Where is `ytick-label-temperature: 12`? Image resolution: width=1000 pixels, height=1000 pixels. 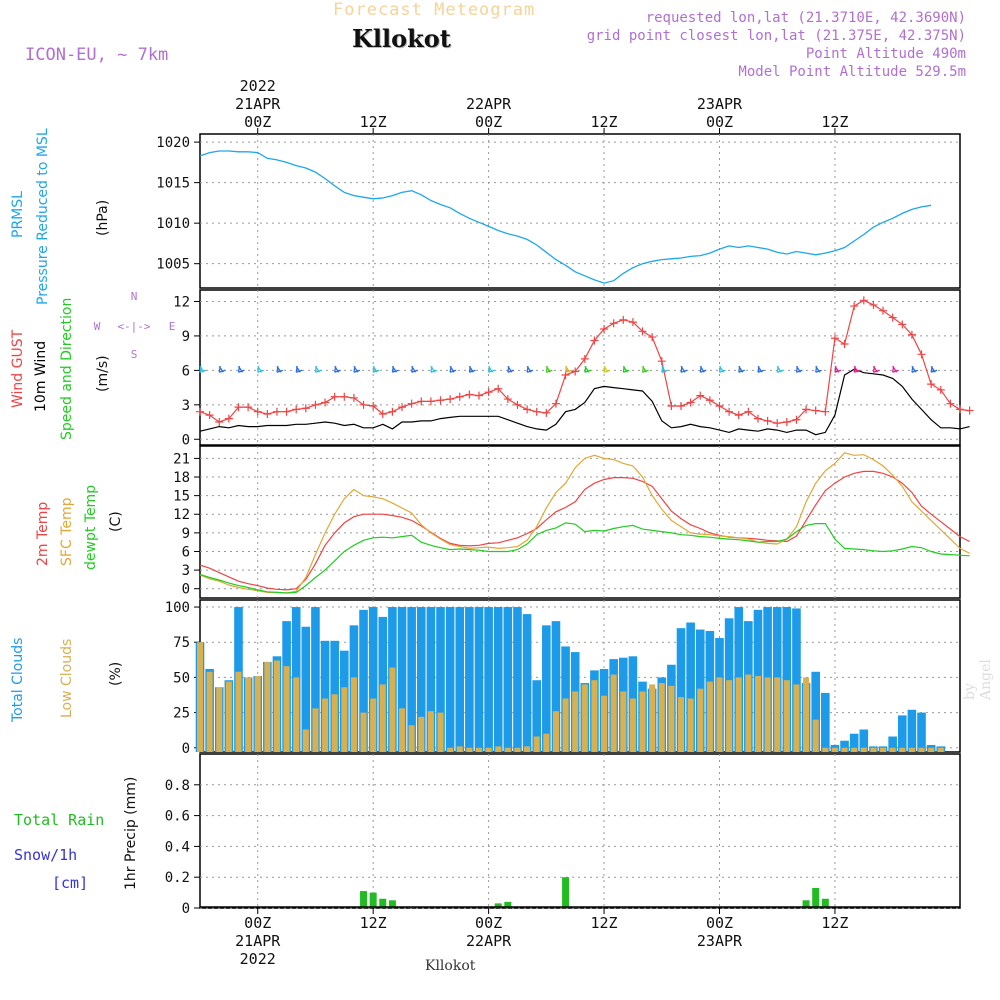
ytick-label-temperature: 12 is located at coordinates (181, 515).